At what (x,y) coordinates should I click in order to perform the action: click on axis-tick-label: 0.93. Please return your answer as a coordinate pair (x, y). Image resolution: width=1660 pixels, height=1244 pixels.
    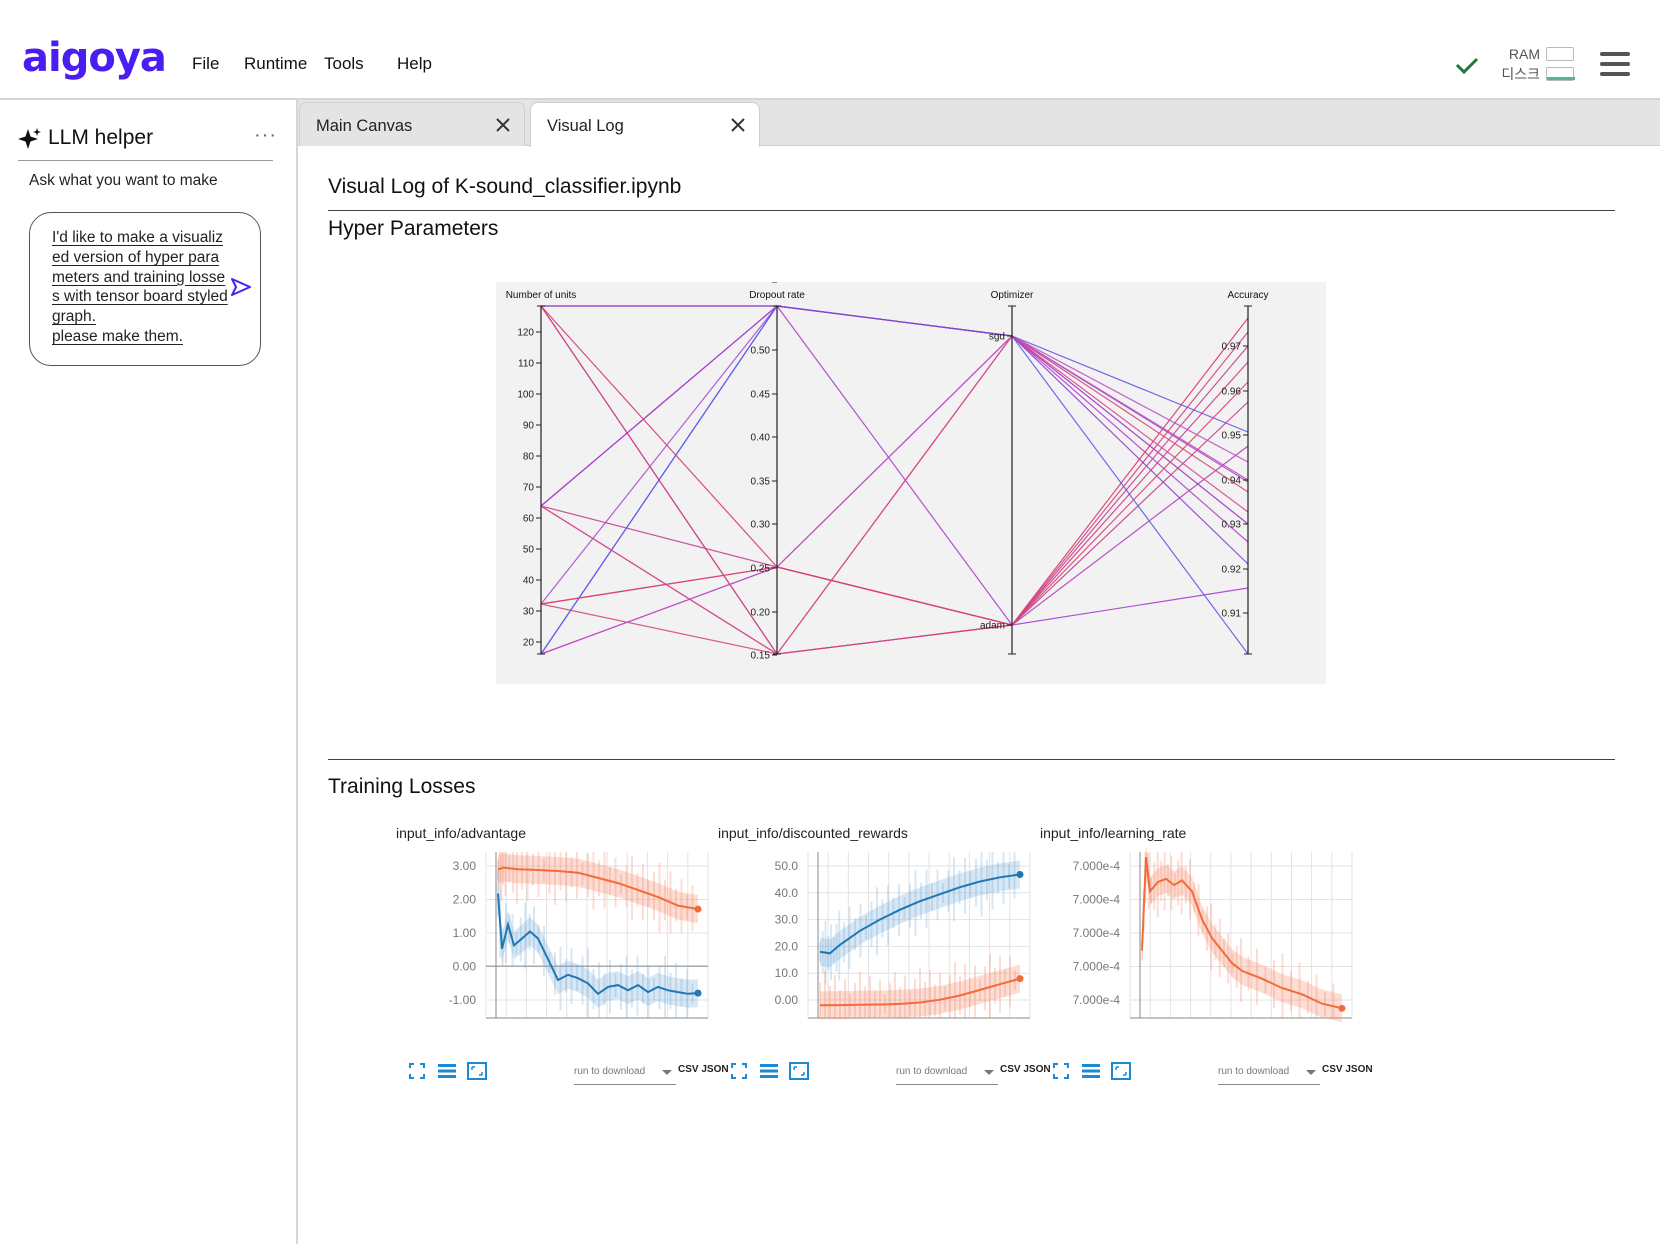
    Looking at the image, I should click on (1232, 525).